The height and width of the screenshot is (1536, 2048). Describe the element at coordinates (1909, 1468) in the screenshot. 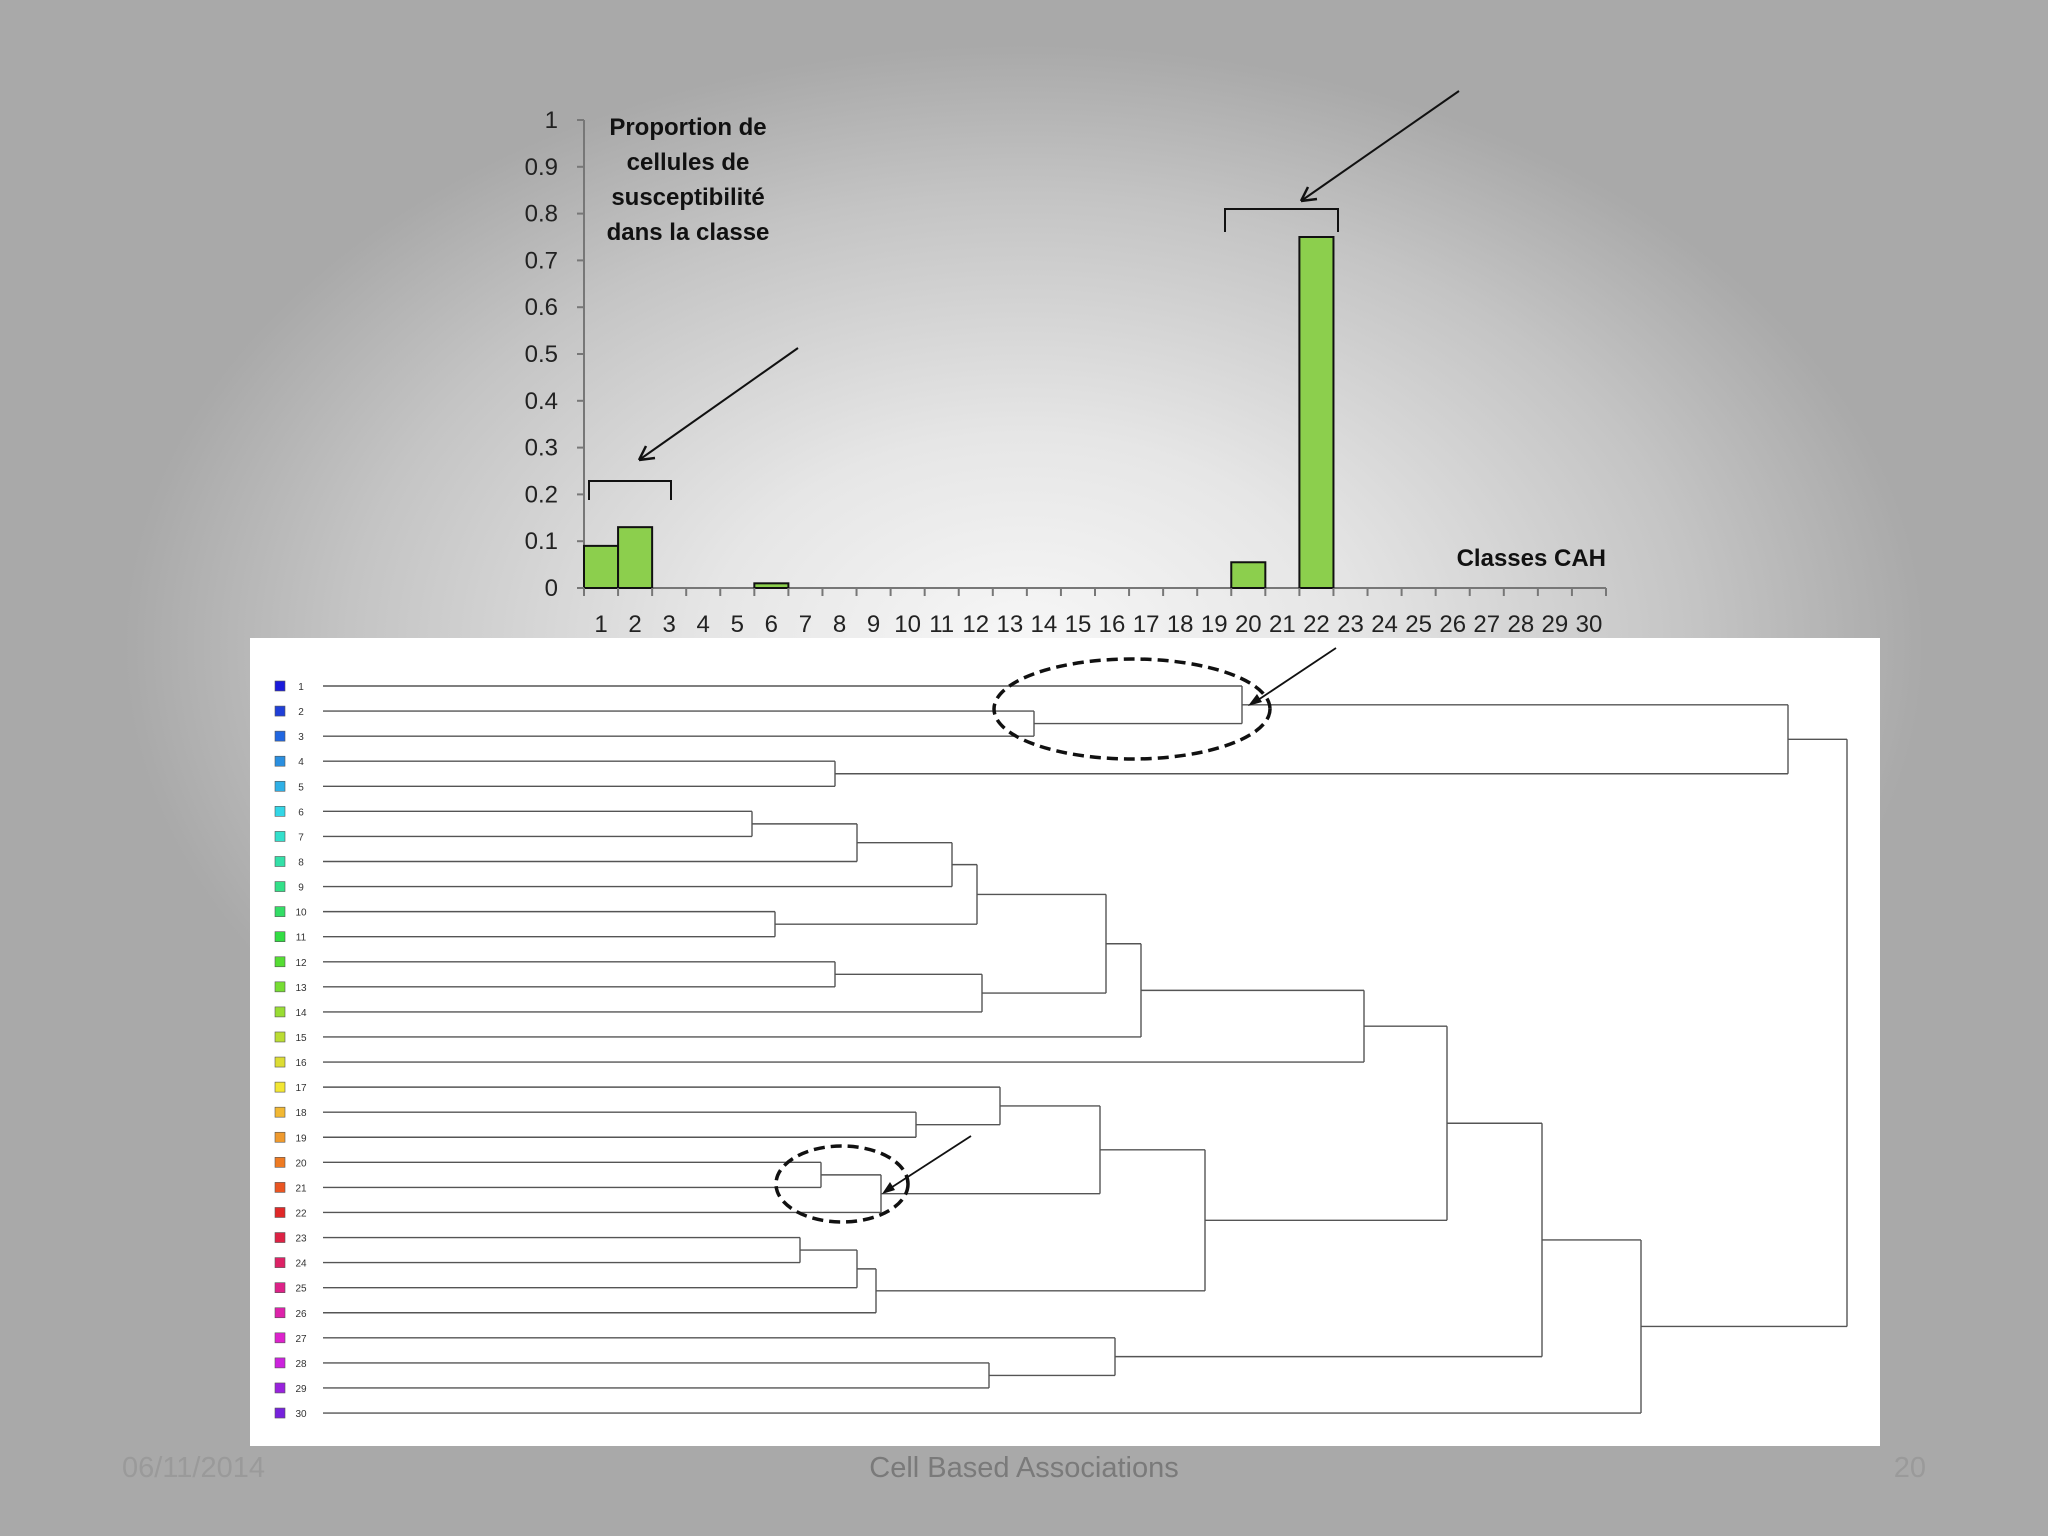

I see `footer-page-number: 20` at that location.